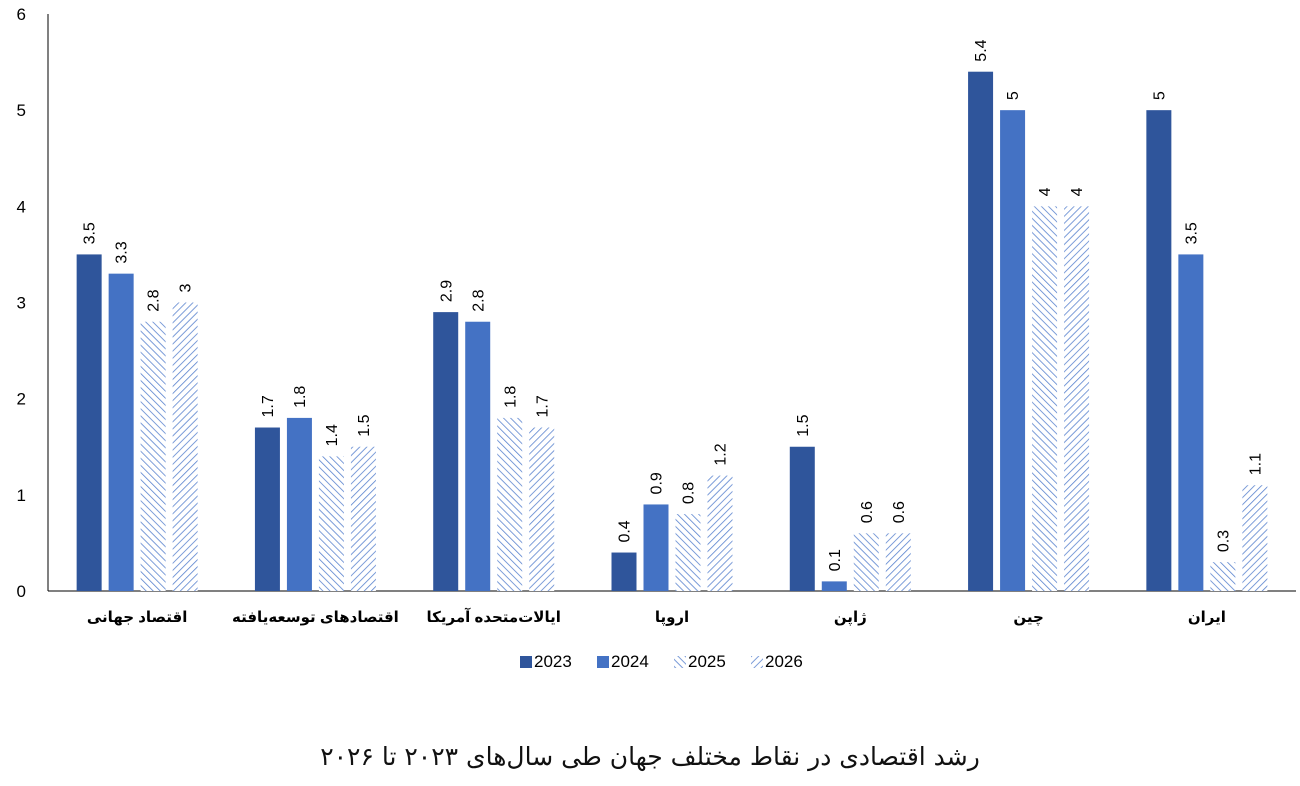 The height and width of the screenshot is (786, 1300). I want to click on data-label: 0.8, so click(689, 493).